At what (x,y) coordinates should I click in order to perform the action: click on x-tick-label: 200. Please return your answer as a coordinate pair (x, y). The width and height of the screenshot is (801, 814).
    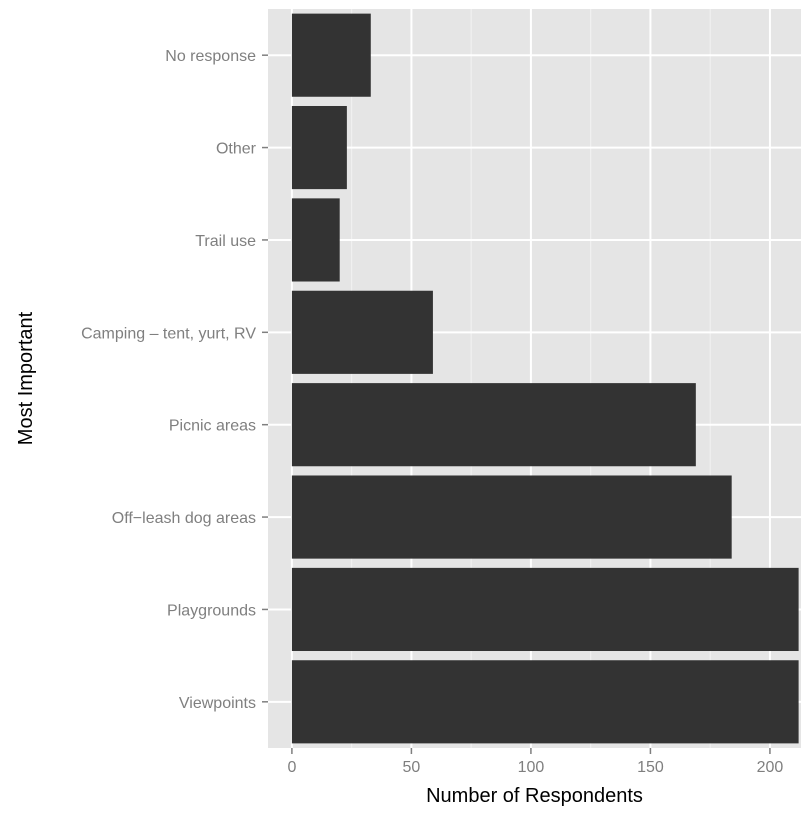
    Looking at the image, I should click on (770, 767).